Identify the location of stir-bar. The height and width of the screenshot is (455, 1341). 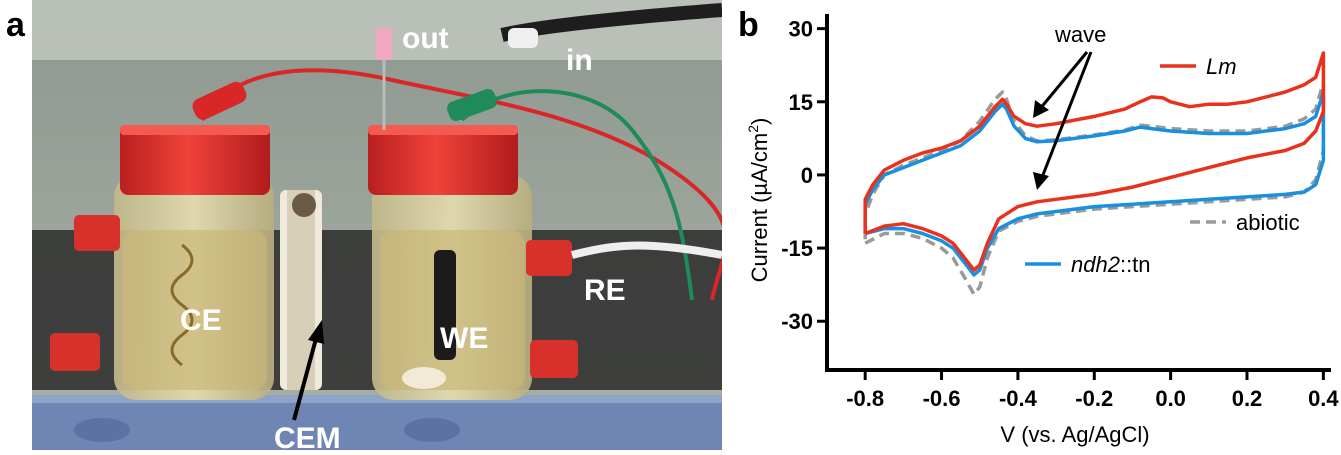
(424, 378).